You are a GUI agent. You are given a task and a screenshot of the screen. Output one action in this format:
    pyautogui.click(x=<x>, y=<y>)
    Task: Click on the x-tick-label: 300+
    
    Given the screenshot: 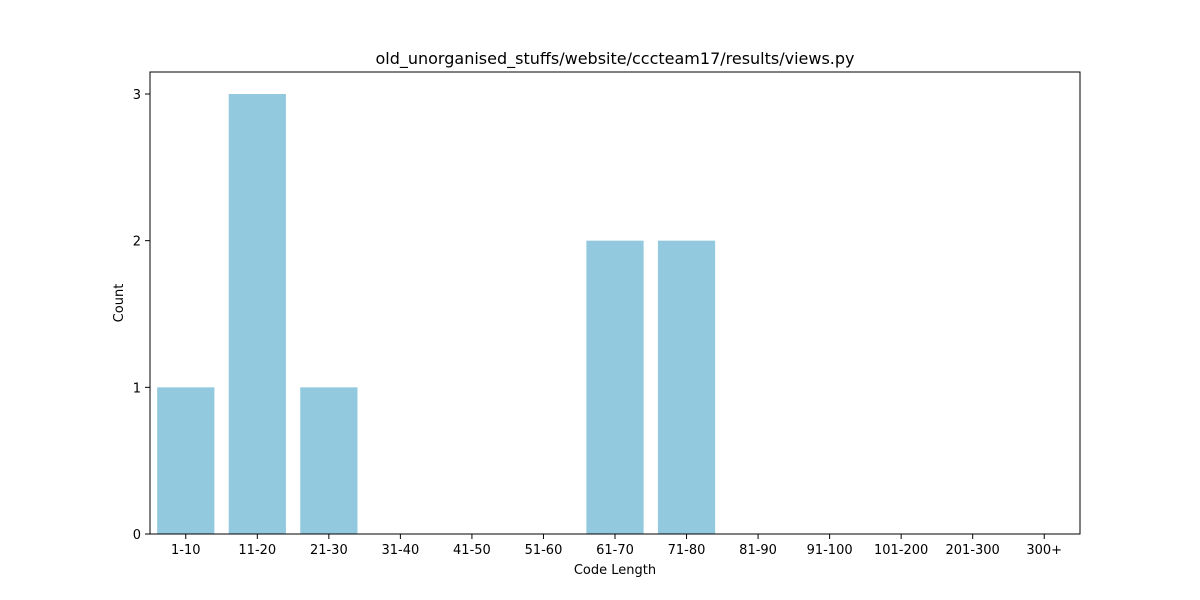 What is the action you would take?
    pyautogui.click(x=1044, y=550)
    